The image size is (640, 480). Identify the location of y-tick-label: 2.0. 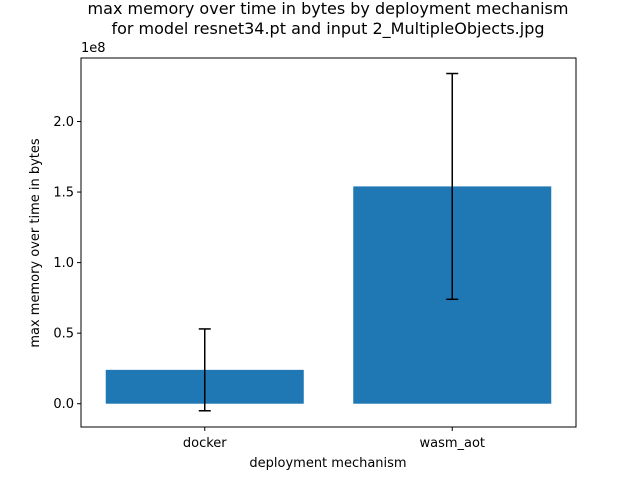
(63, 122).